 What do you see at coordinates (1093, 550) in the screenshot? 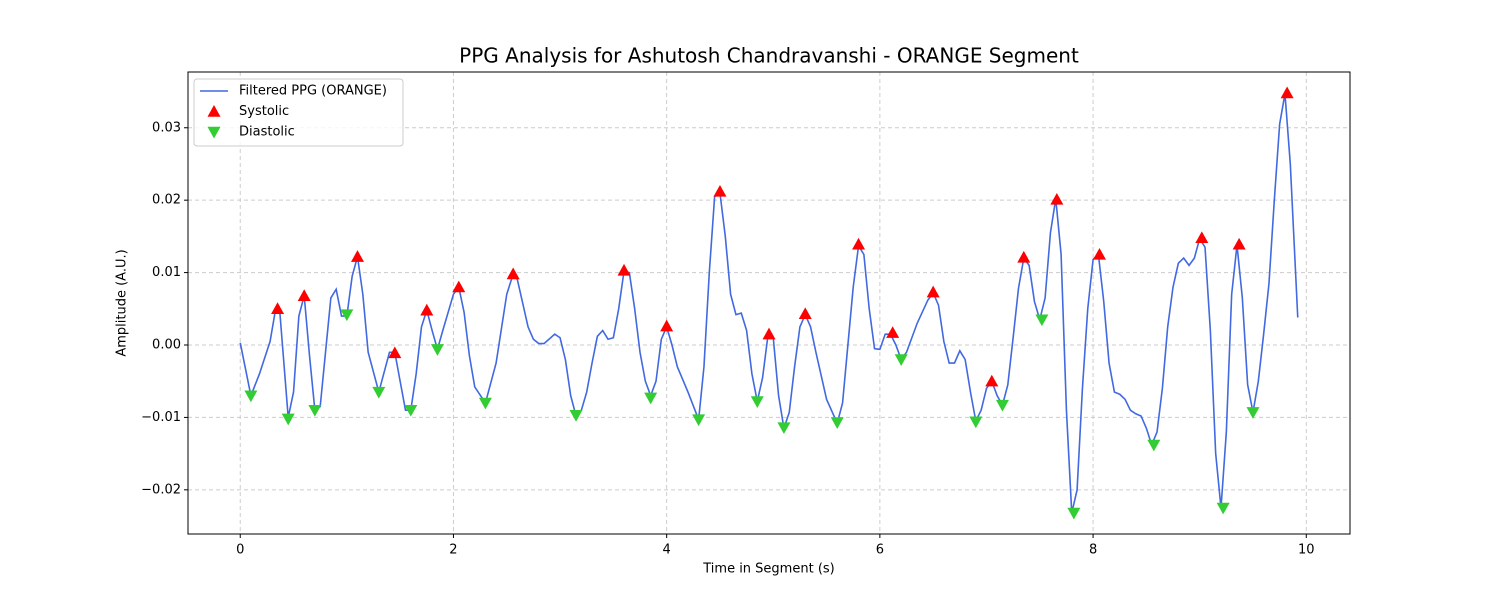
I see `x-tick-label: 8` at bounding box center [1093, 550].